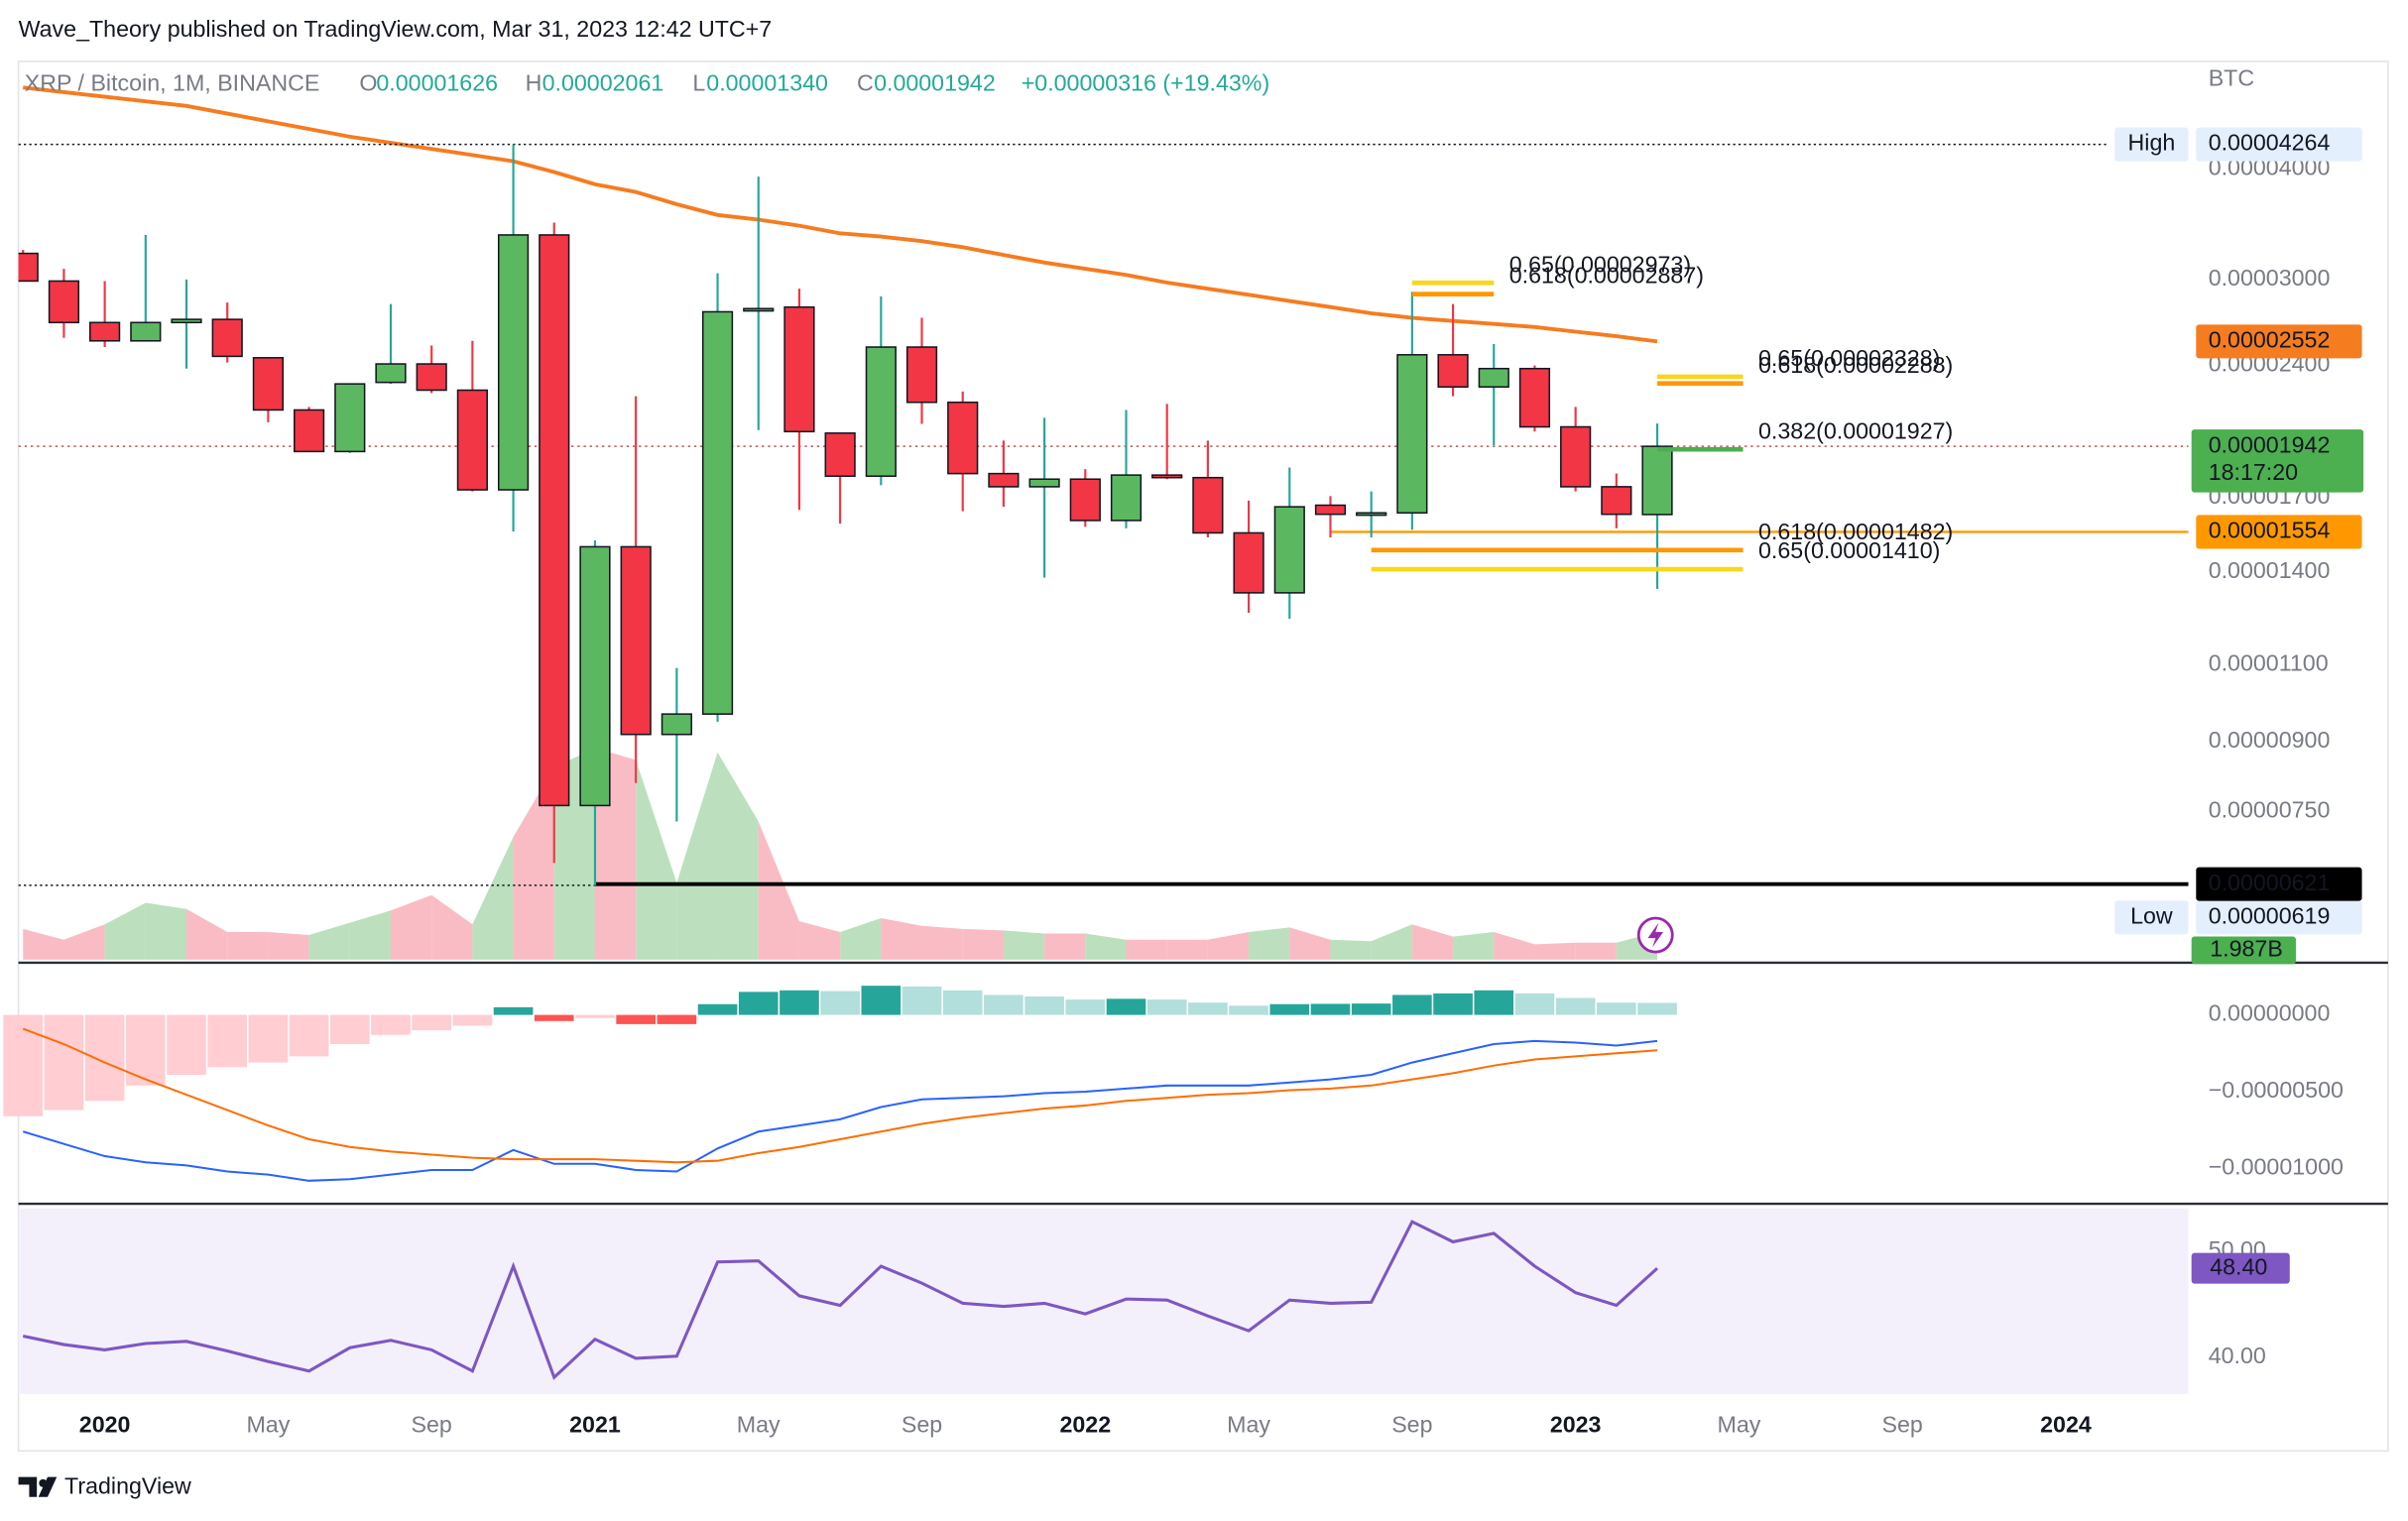  I want to click on fib-label: 0.618(0.00002887), so click(1607, 276).